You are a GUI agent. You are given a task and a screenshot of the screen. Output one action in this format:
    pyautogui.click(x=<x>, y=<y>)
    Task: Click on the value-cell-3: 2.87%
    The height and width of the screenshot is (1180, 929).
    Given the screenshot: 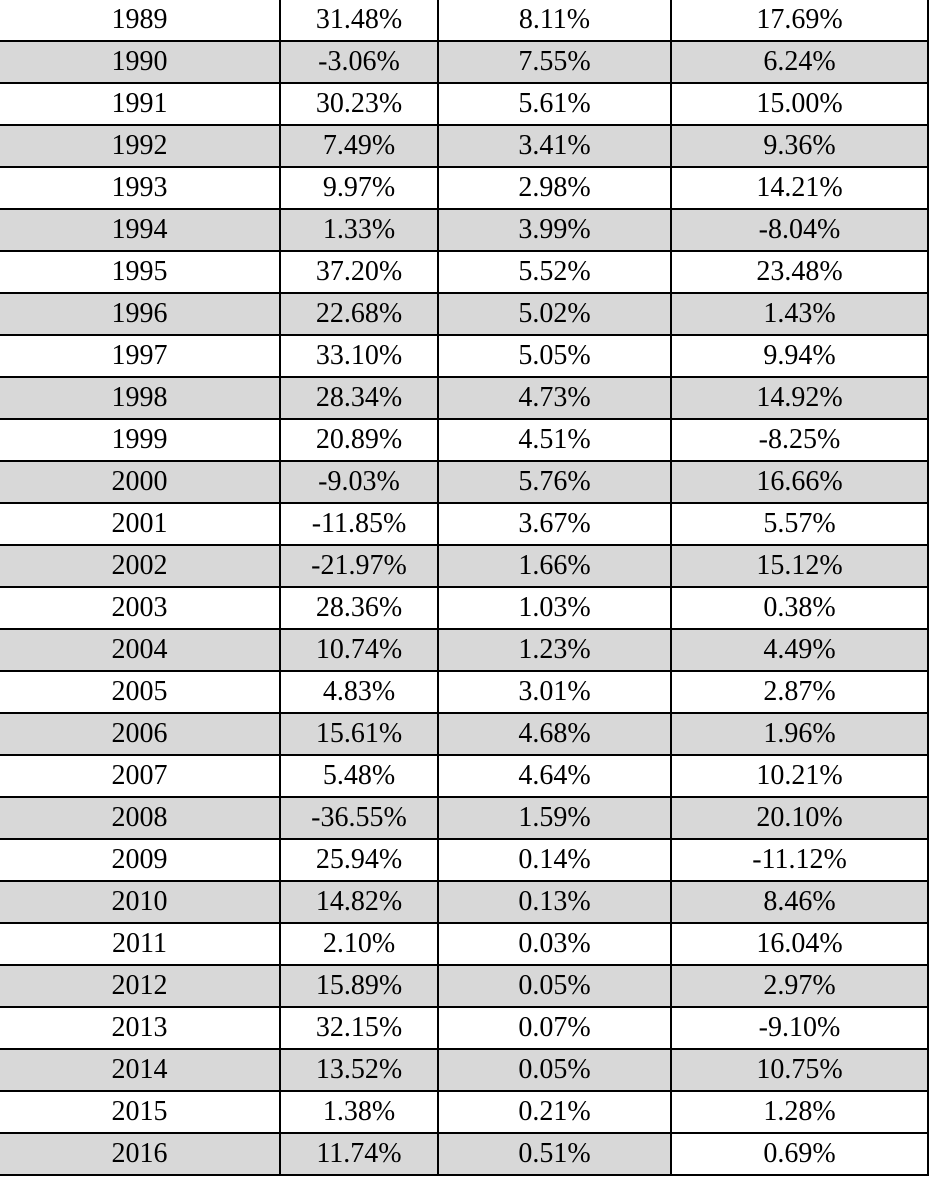 What is the action you would take?
    pyautogui.click(x=799, y=692)
    